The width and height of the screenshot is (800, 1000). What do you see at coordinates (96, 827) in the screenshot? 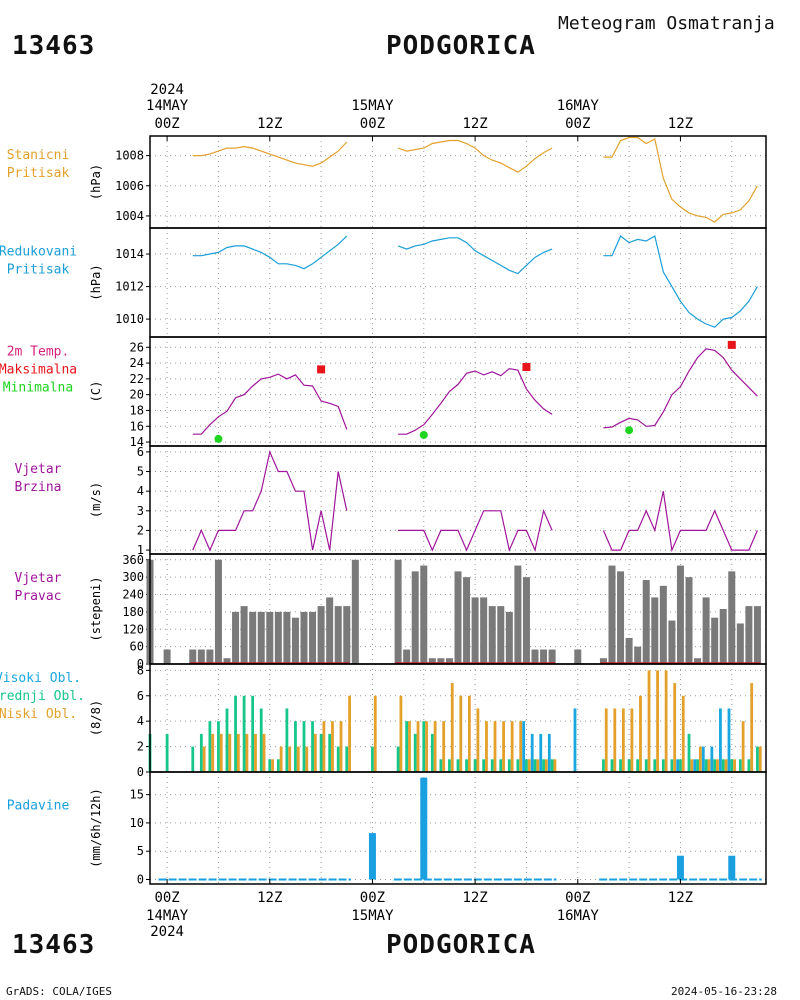
I see `unit-label-precip: (mm/6h/12h)` at bounding box center [96, 827].